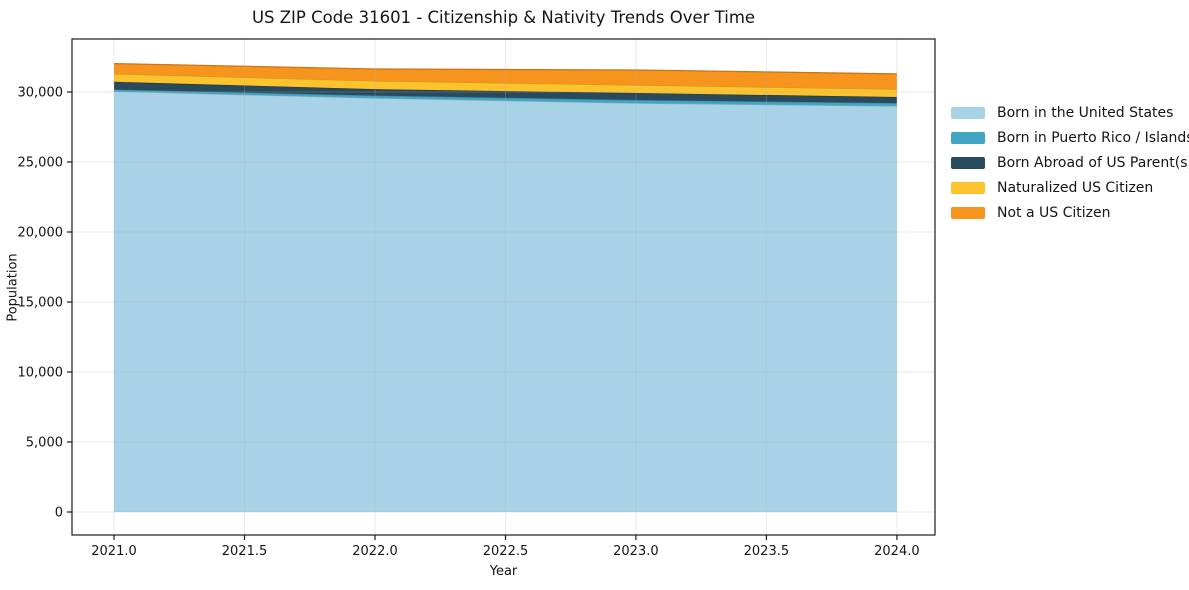  Describe the element at coordinates (41, 373) in the screenshot. I see `y-tick-label: 10,000` at that location.